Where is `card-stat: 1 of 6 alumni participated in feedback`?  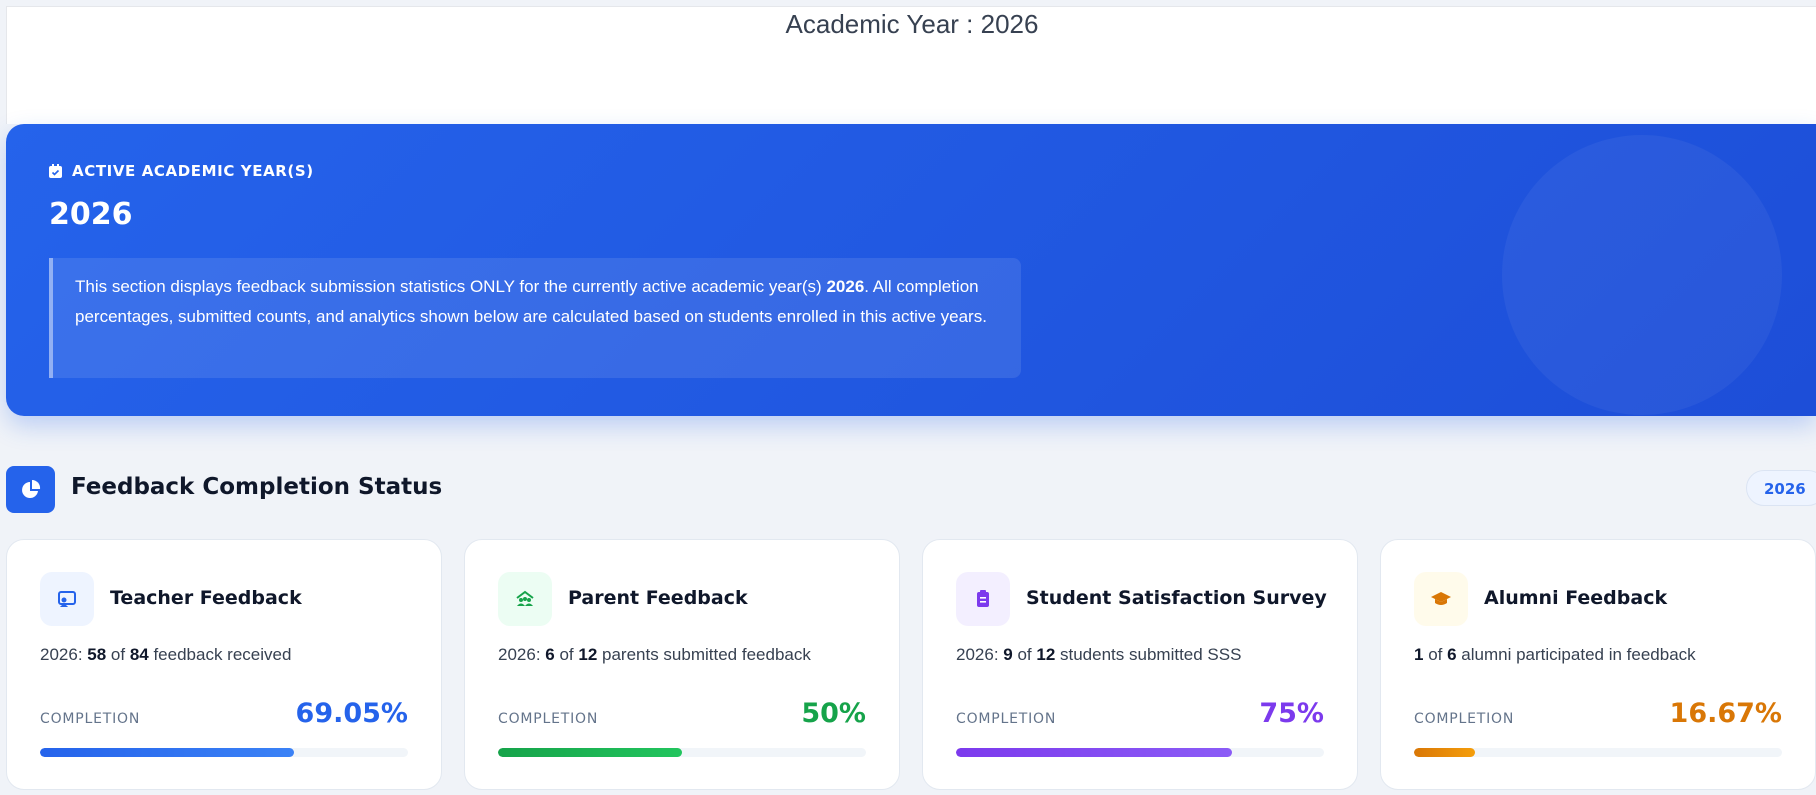 card-stat: 1 of 6 alumni participated in feedback is located at coordinates (1555, 655).